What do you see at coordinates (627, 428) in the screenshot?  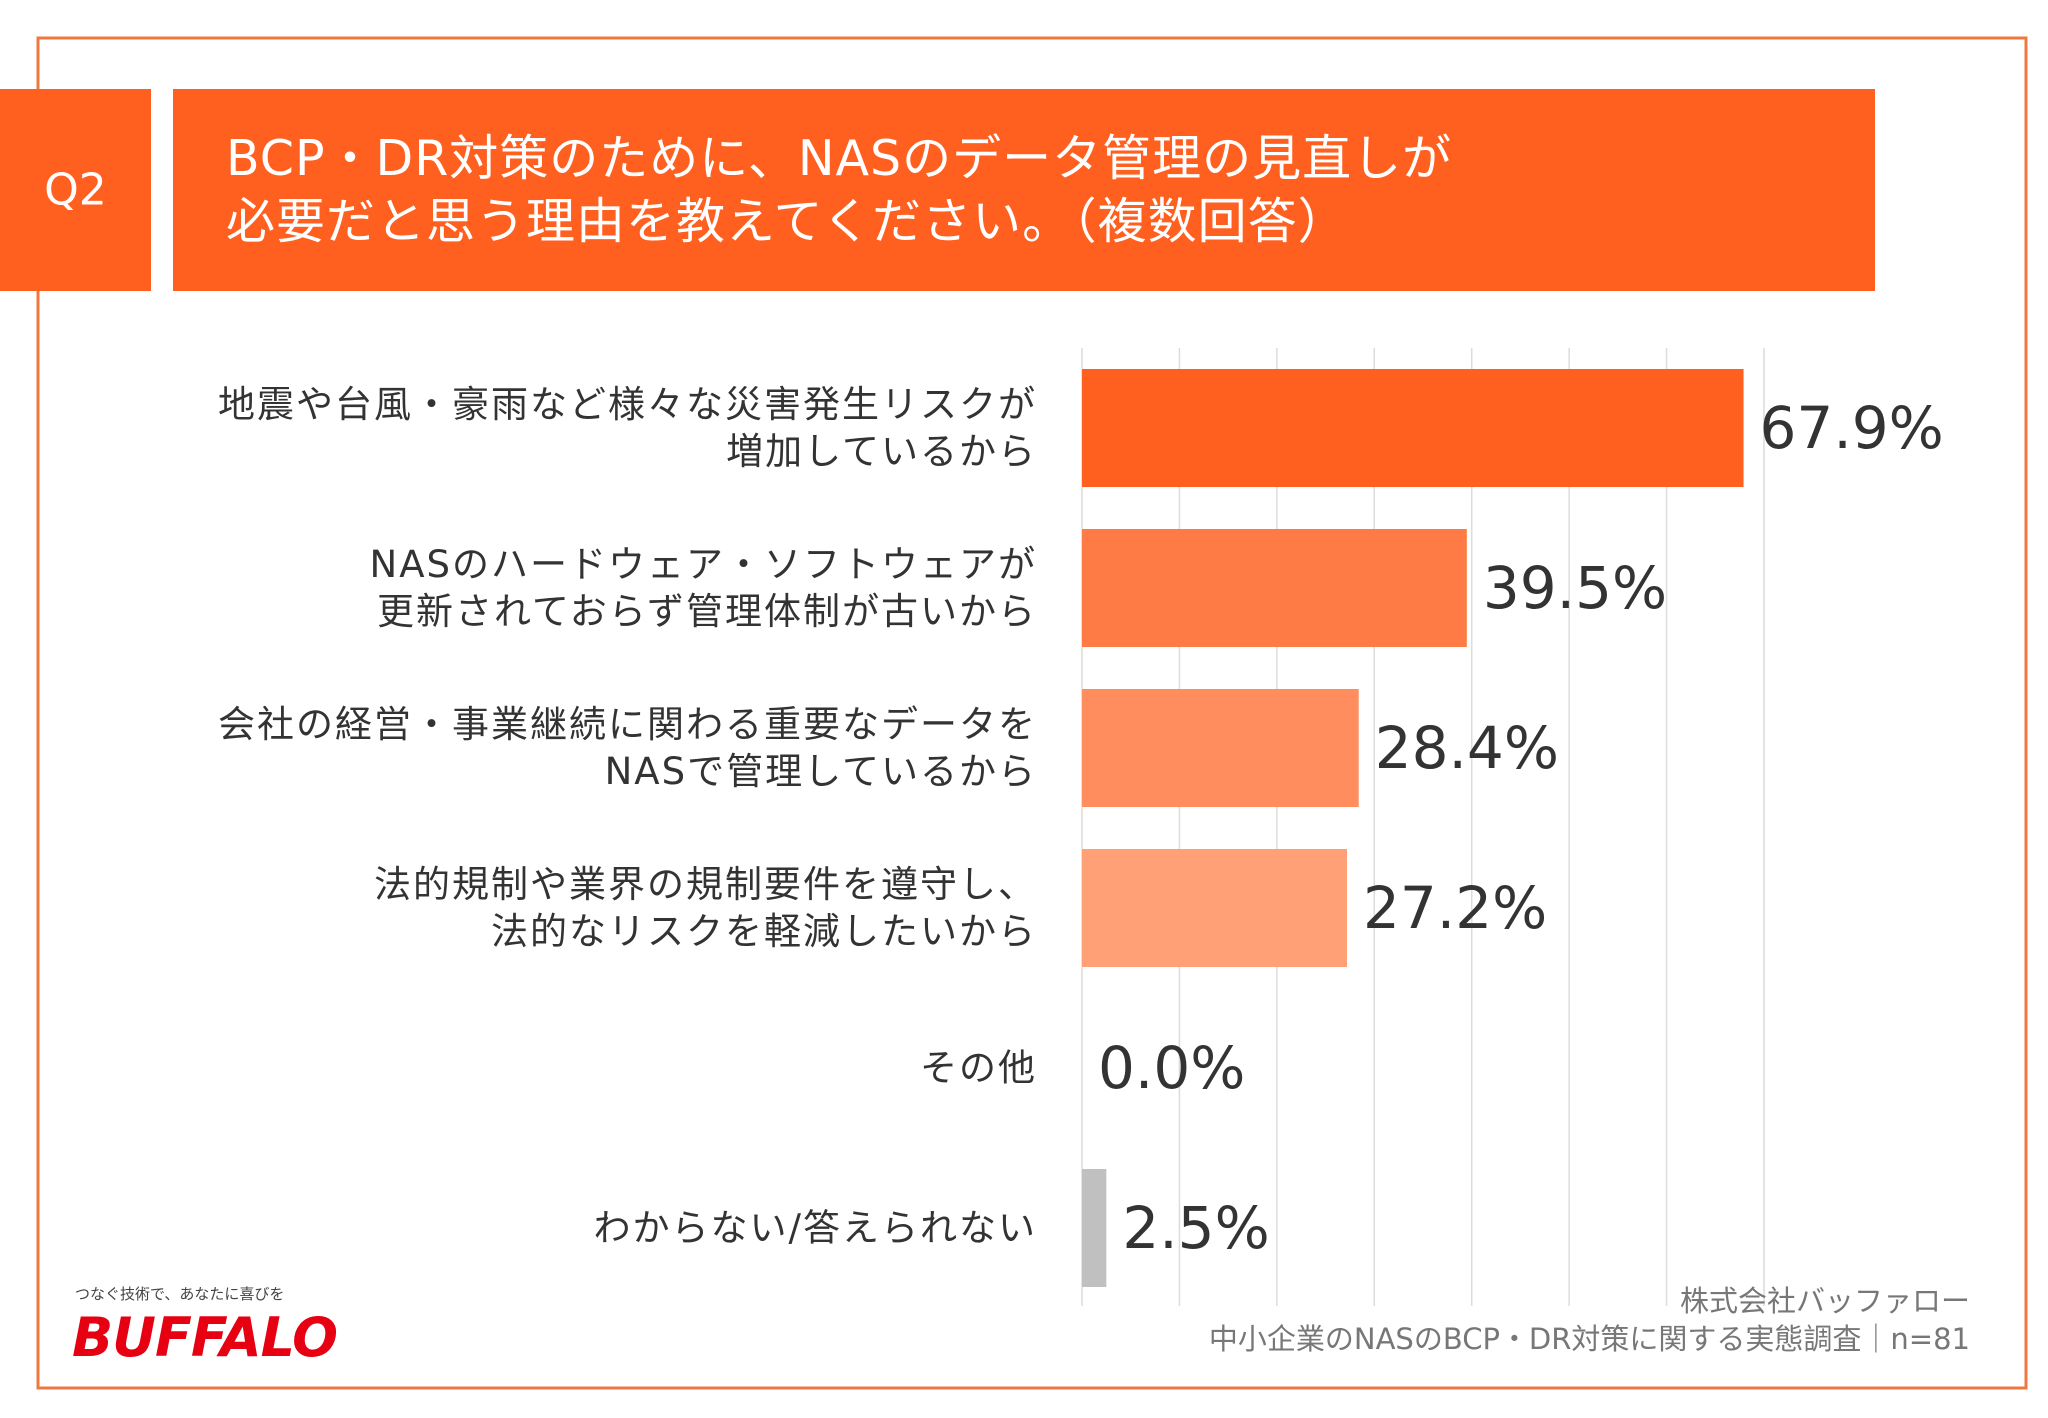 I see `category-label: 地震や台風・豪雨など様々な災害発生リスクが 増加しているから` at bounding box center [627, 428].